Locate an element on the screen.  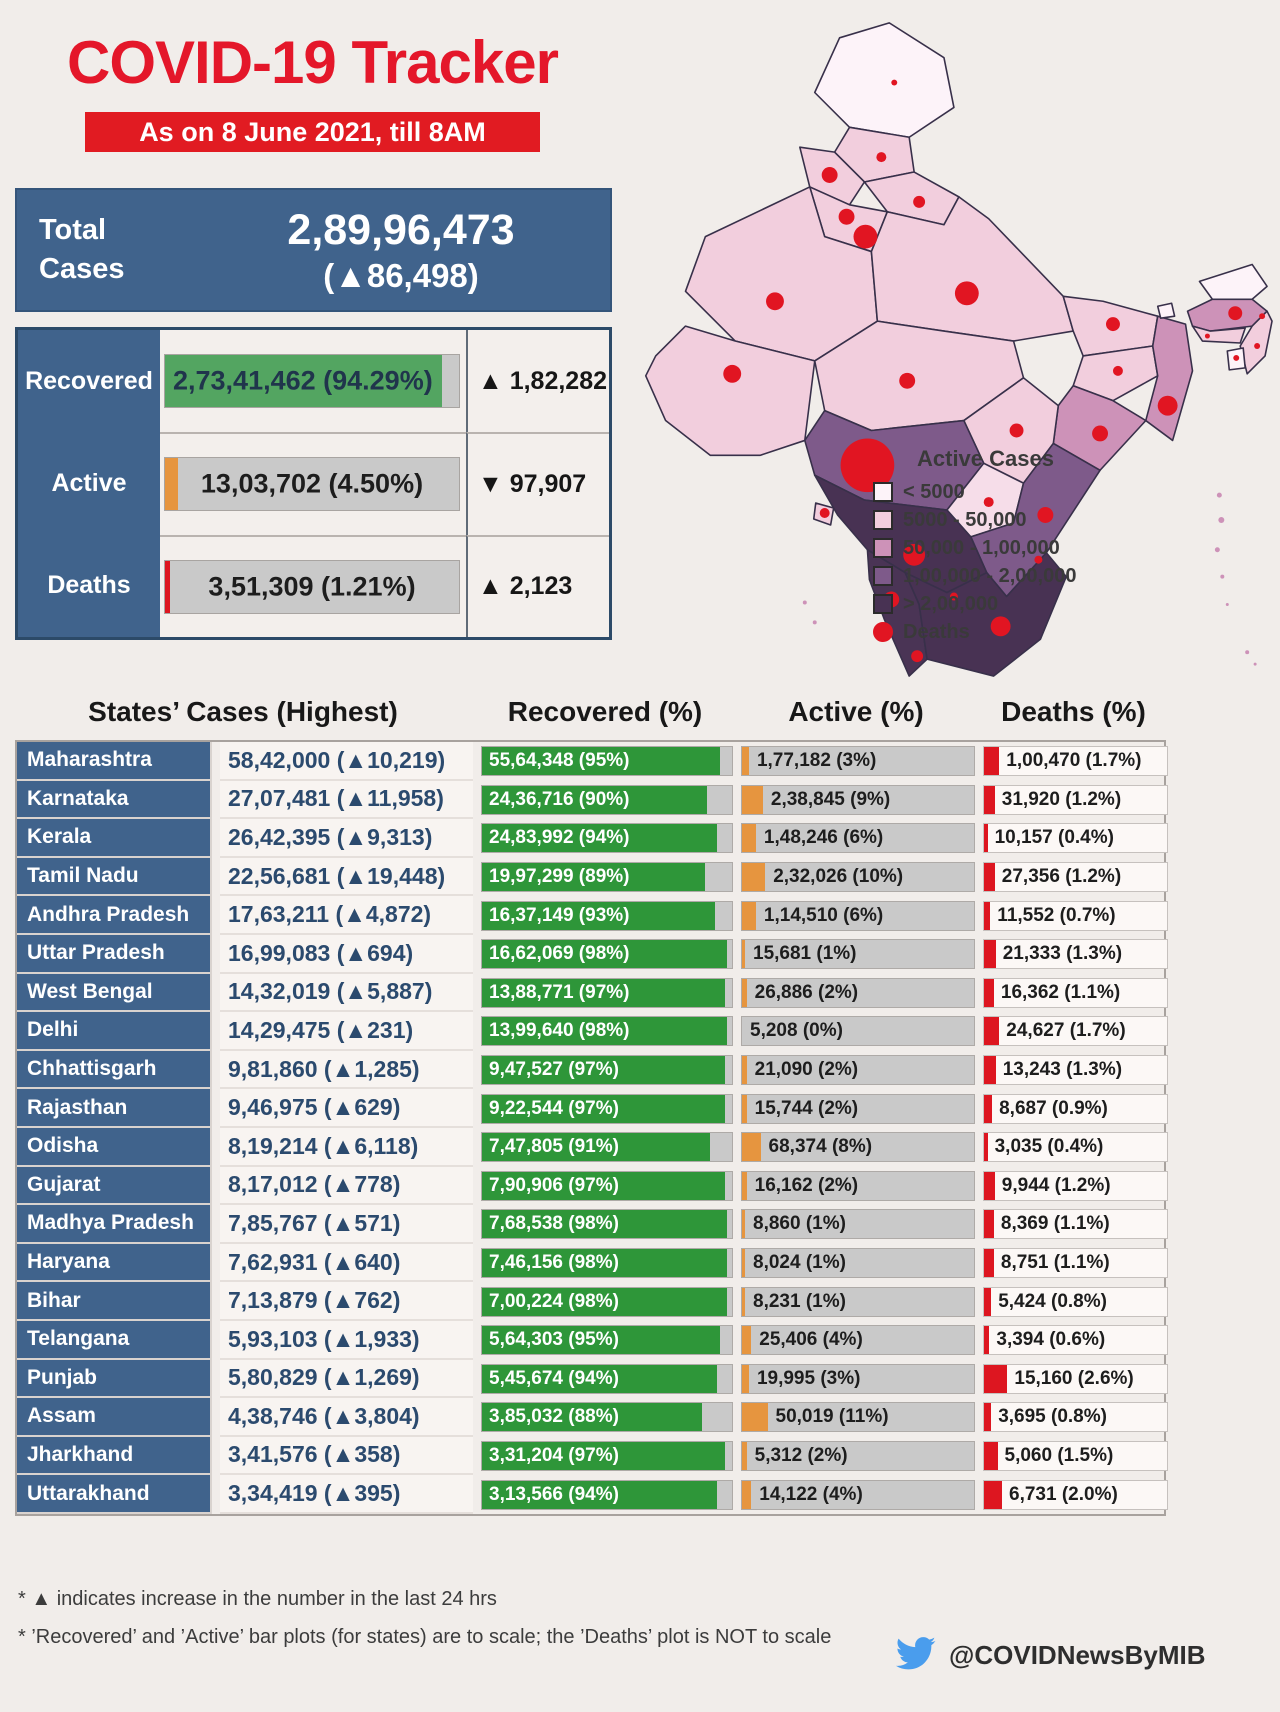
total-cases-value: 2,89,96,473 is located at coordinates (401, 229).